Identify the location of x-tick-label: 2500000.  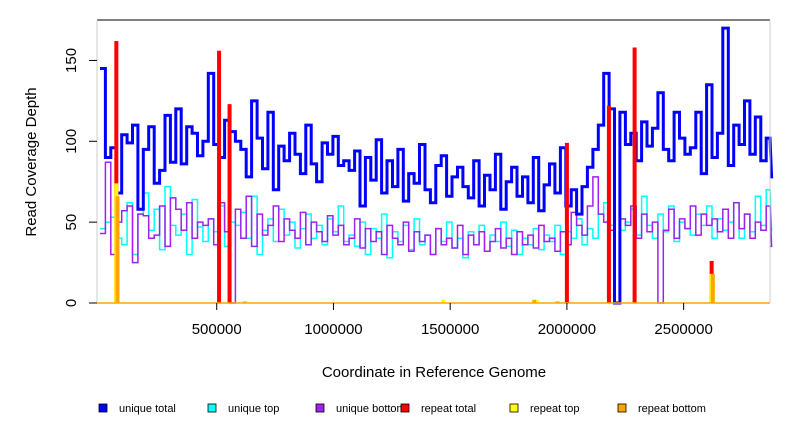
(683, 329).